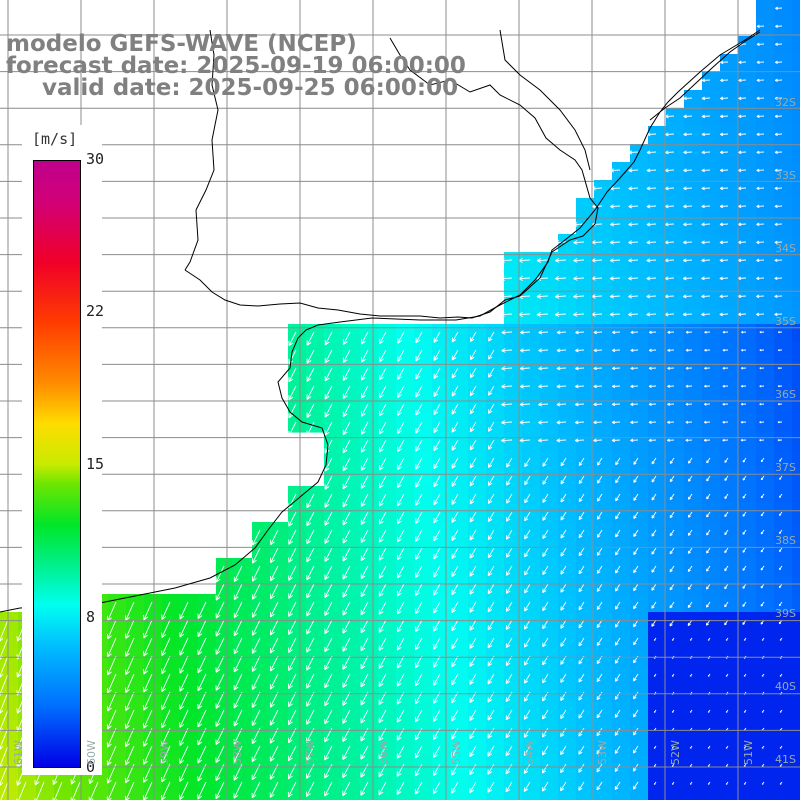 The width and height of the screenshot is (800, 800). Describe the element at coordinates (785, 394) in the screenshot. I see `latitude-label: 36S` at that location.